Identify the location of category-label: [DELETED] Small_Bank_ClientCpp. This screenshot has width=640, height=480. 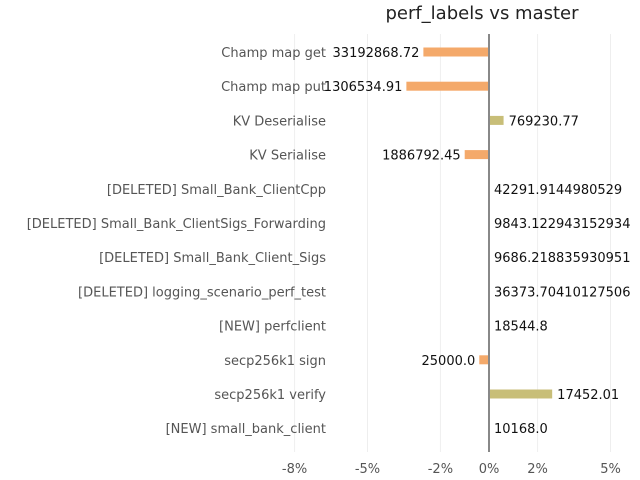
(216, 190).